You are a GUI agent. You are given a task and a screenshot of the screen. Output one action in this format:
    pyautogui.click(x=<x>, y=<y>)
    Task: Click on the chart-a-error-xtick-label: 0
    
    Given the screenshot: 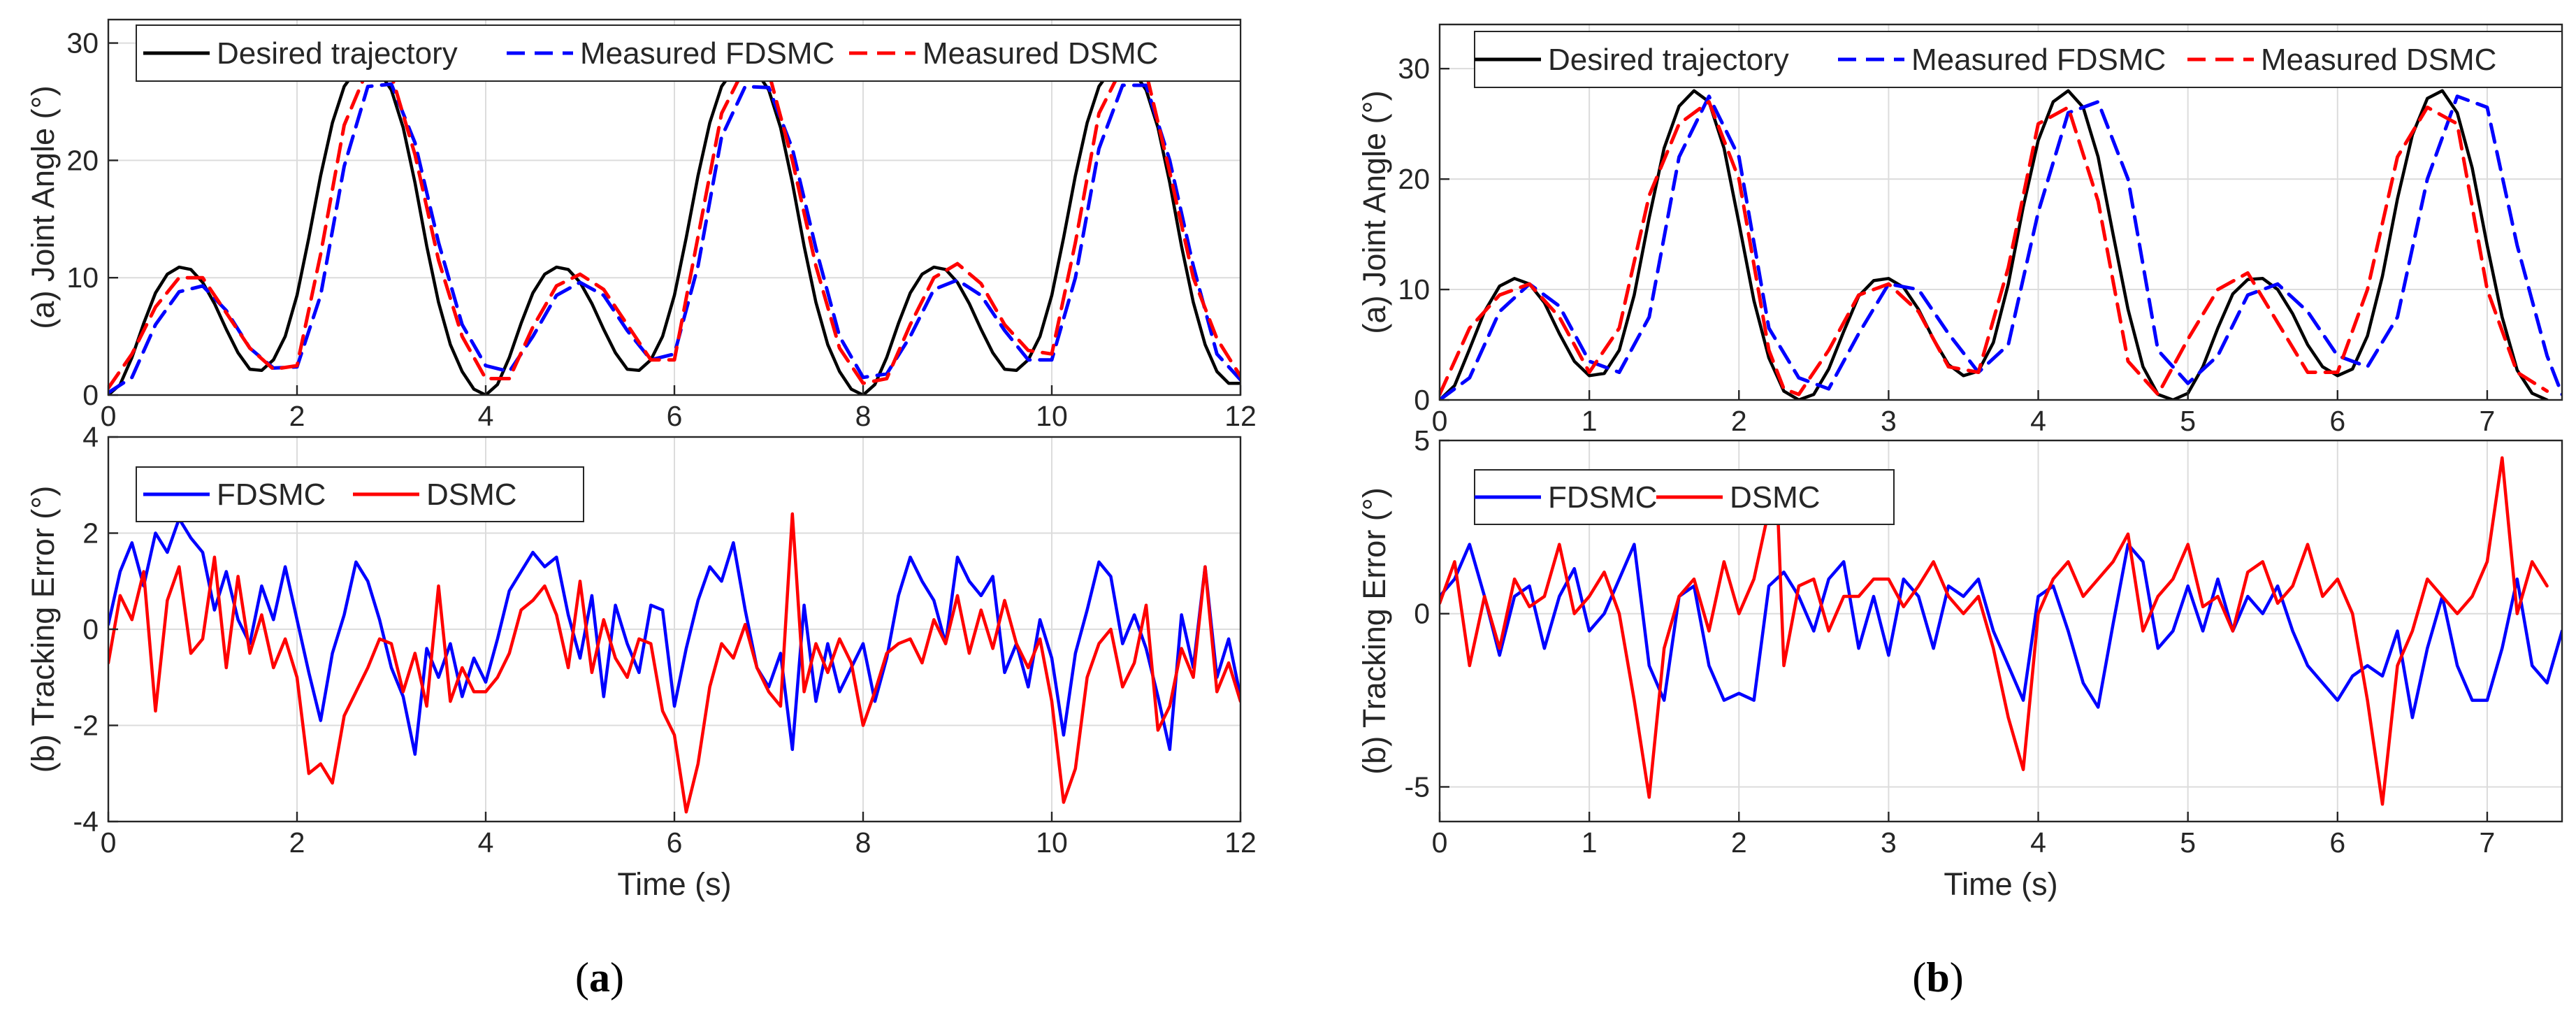 What is the action you would take?
    pyautogui.click(x=109, y=842)
    